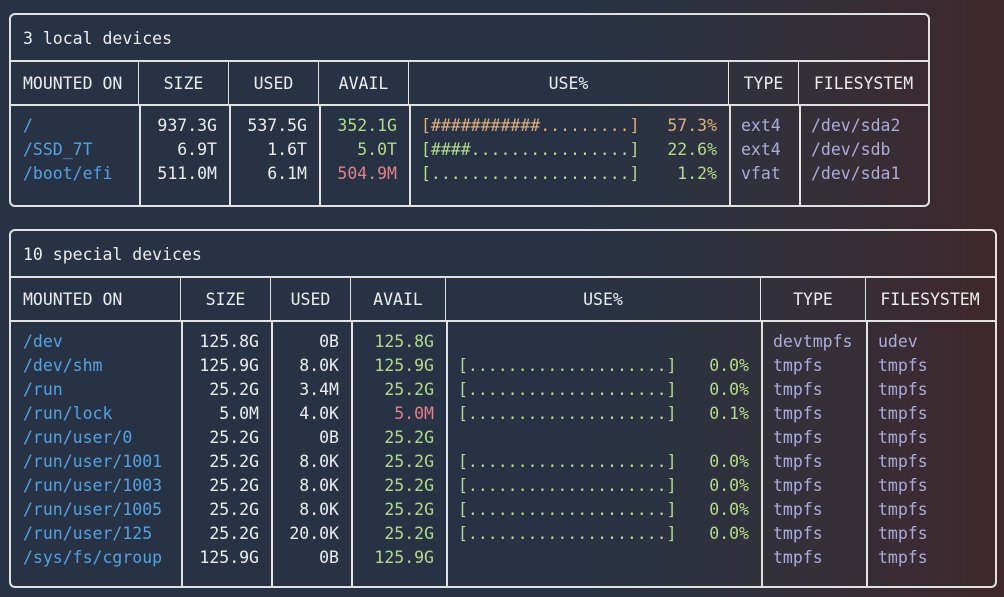 This screenshot has height=597, width=1004. I want to click on usage-percent: 0.1%, so click(729, 413).